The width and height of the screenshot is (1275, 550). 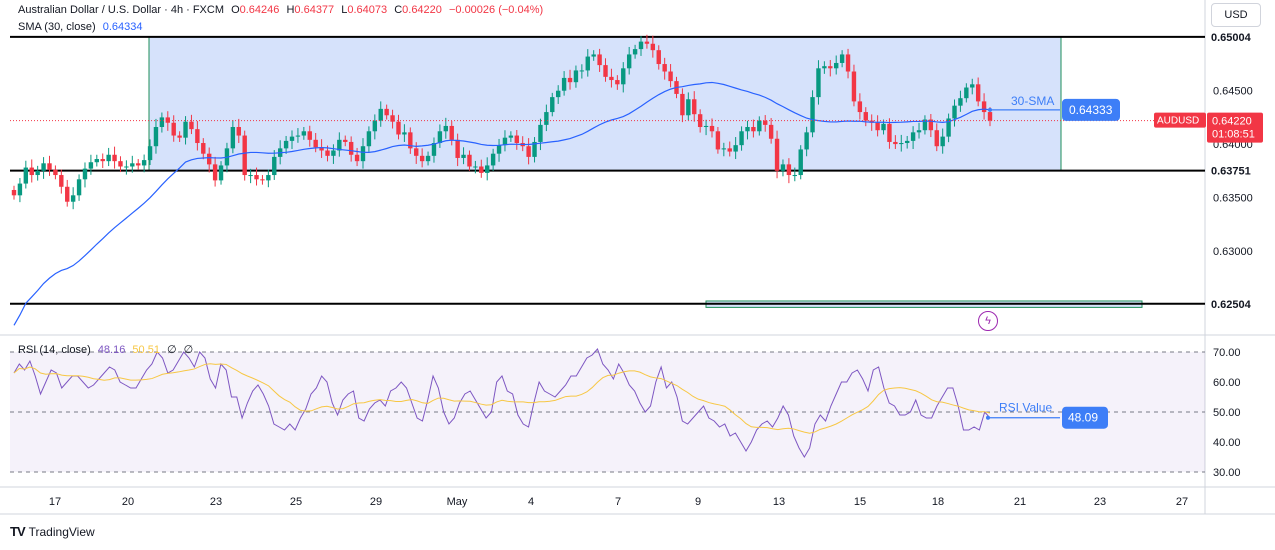 What do you see at coordinates (57, 27) in the screenshot?
I see `sma-legend-label: SMA (30, close)` at bounding box center [57, 27].